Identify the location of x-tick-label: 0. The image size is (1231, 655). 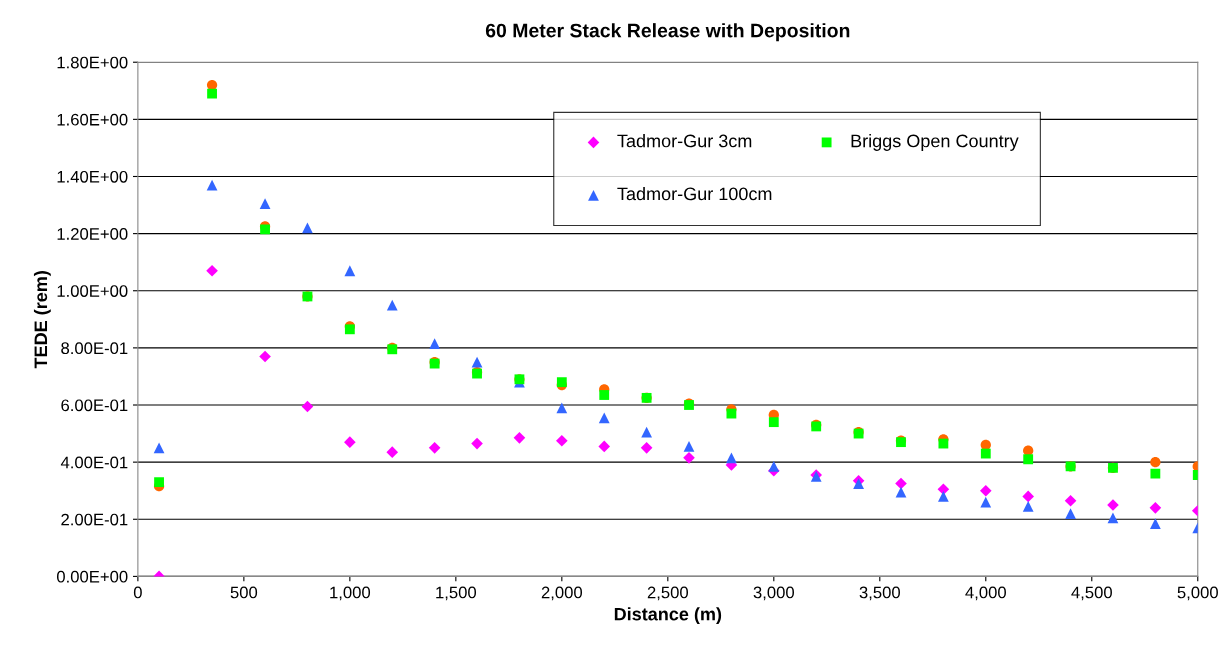
(137, 592).